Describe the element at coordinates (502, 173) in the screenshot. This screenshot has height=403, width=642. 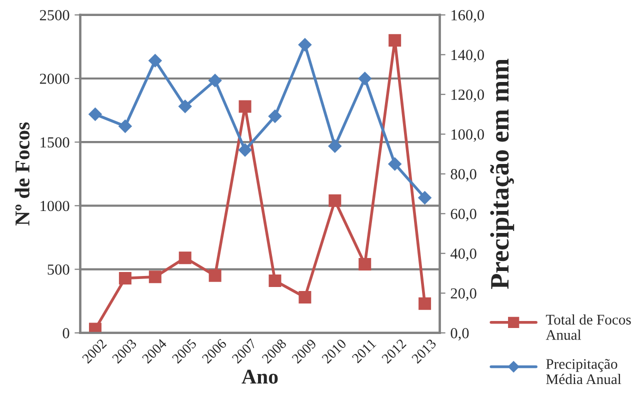
I see `y2-axis-title: Precipitação em mm` at that location.